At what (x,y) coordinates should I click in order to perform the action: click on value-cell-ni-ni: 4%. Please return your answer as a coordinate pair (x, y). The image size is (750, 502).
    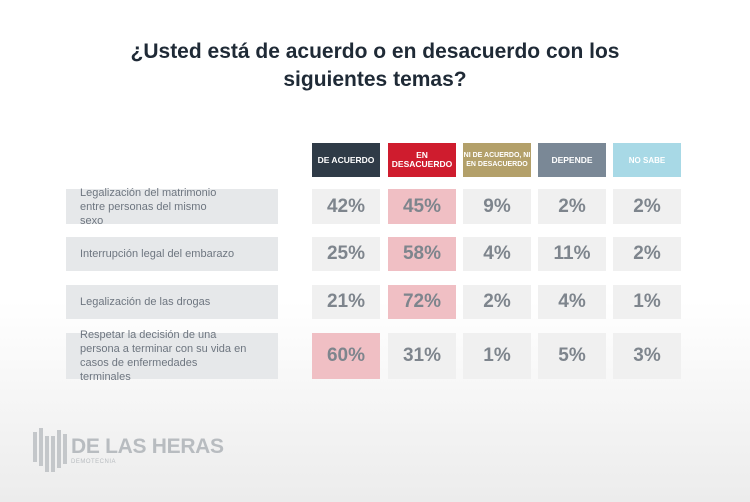
    Looking at the image, I should click on (497, 254).